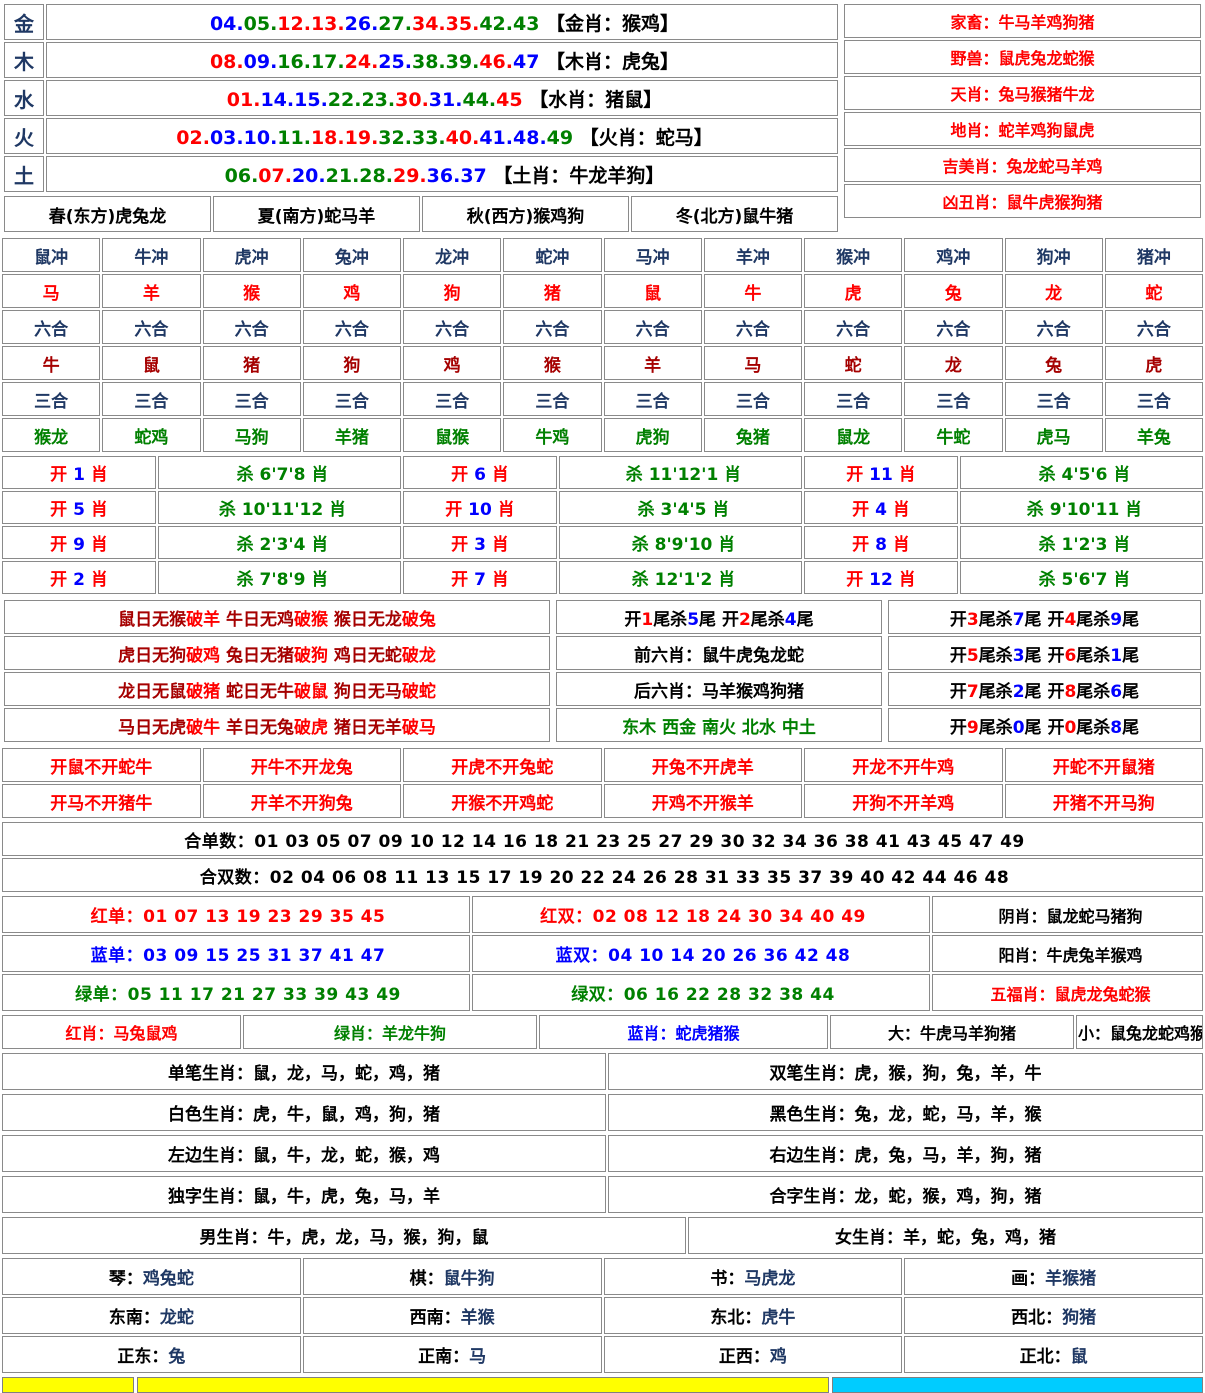 The height and width of the screenshot is (1393, 1205). I want to click on wei-part: 2, so click(744, 619).